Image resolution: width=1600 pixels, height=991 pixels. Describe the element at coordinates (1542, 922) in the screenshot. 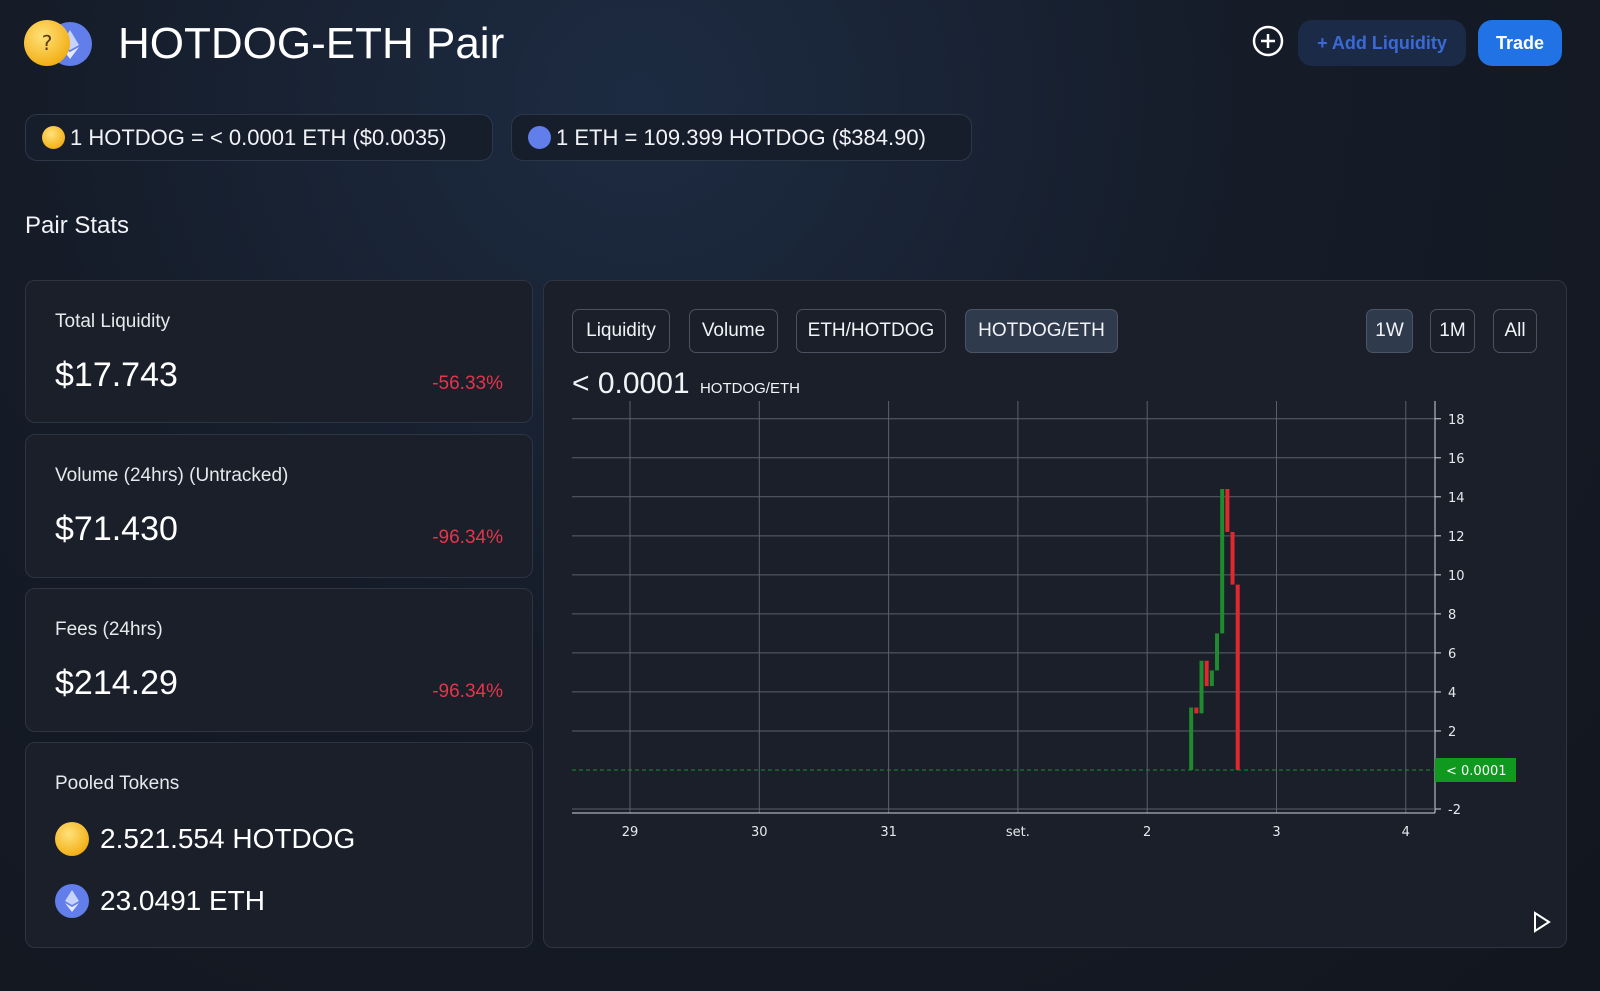

I see `play-icon` at that location.